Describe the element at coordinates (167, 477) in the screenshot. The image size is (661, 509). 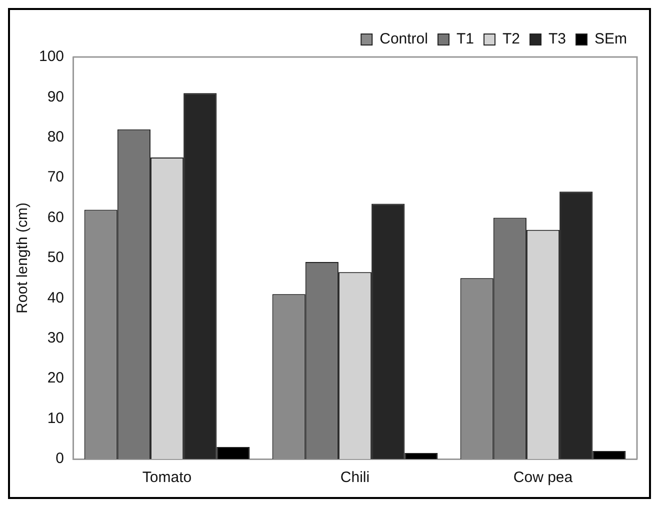
I see `x-tick-label: Tomato` at that location.